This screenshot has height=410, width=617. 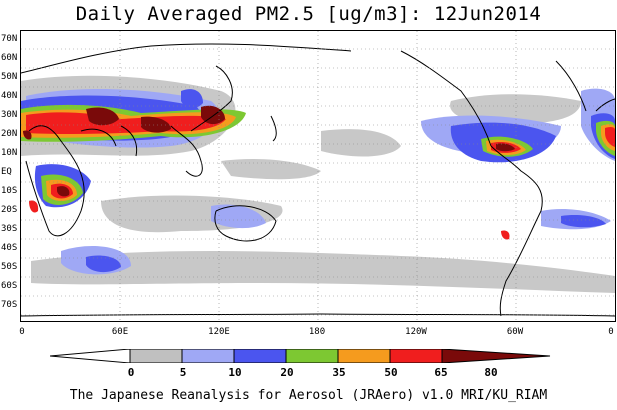 What do you see at coordinates (219, 332) in the screenshot?
I see `lon-label-120e: 120E` at bounding box center [219, 332].